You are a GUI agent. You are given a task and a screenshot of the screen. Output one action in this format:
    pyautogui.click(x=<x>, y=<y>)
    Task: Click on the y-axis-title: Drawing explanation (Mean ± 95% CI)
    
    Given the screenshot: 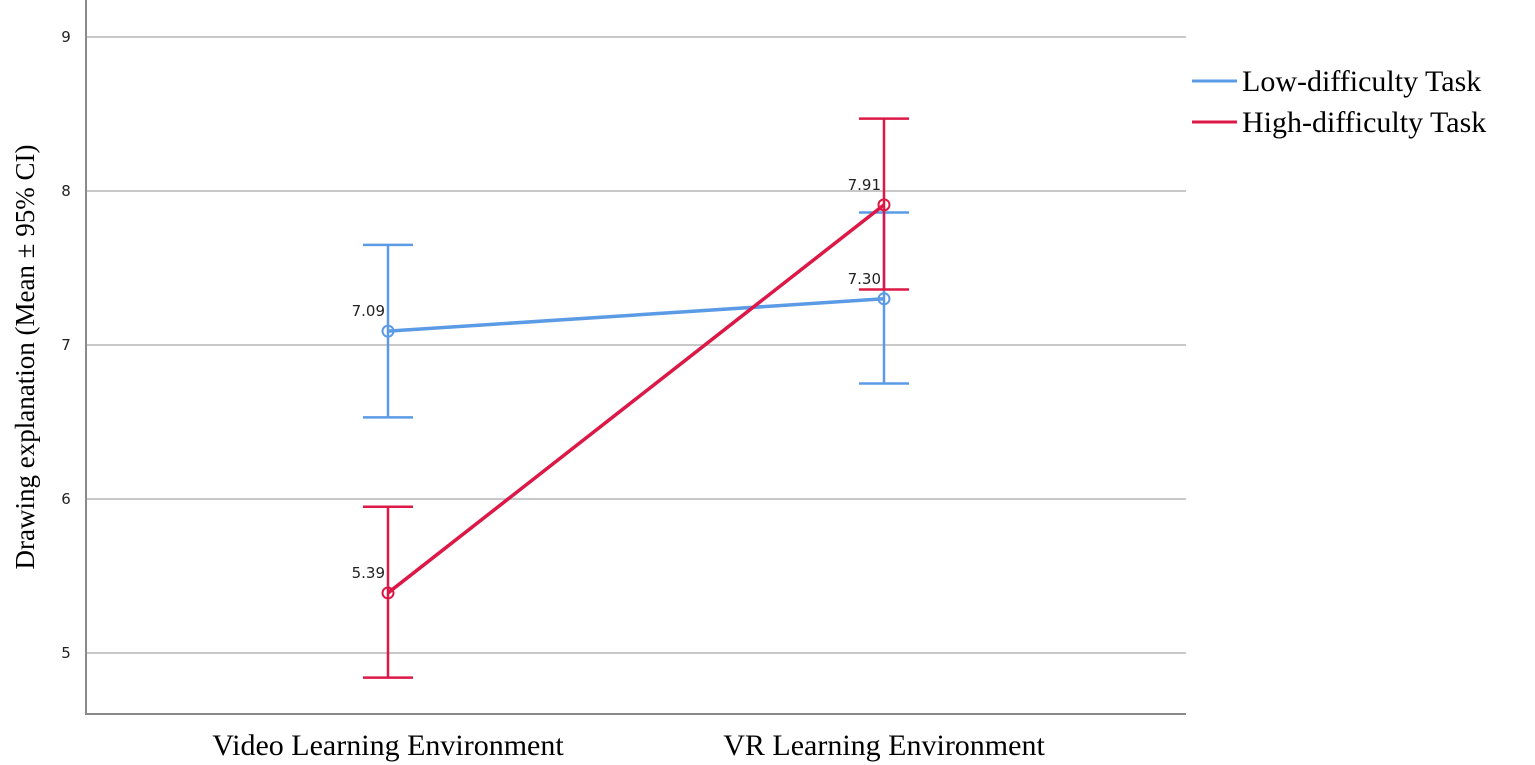 What is the action you would take?
    pyautogui.click(x=25, y=357)
    